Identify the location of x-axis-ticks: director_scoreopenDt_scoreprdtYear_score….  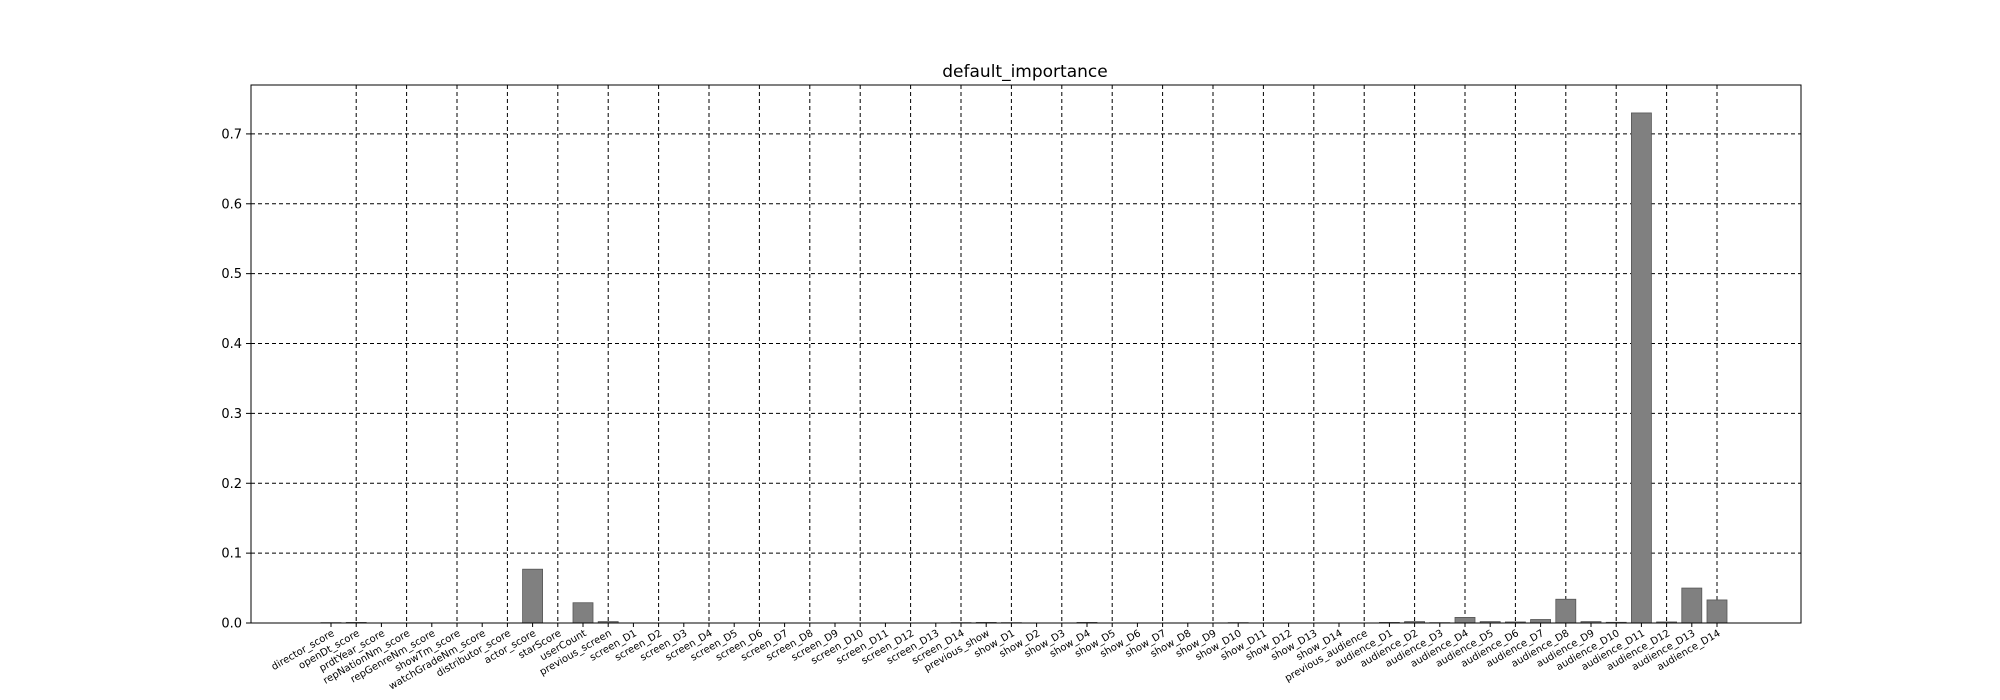
(996, 657).